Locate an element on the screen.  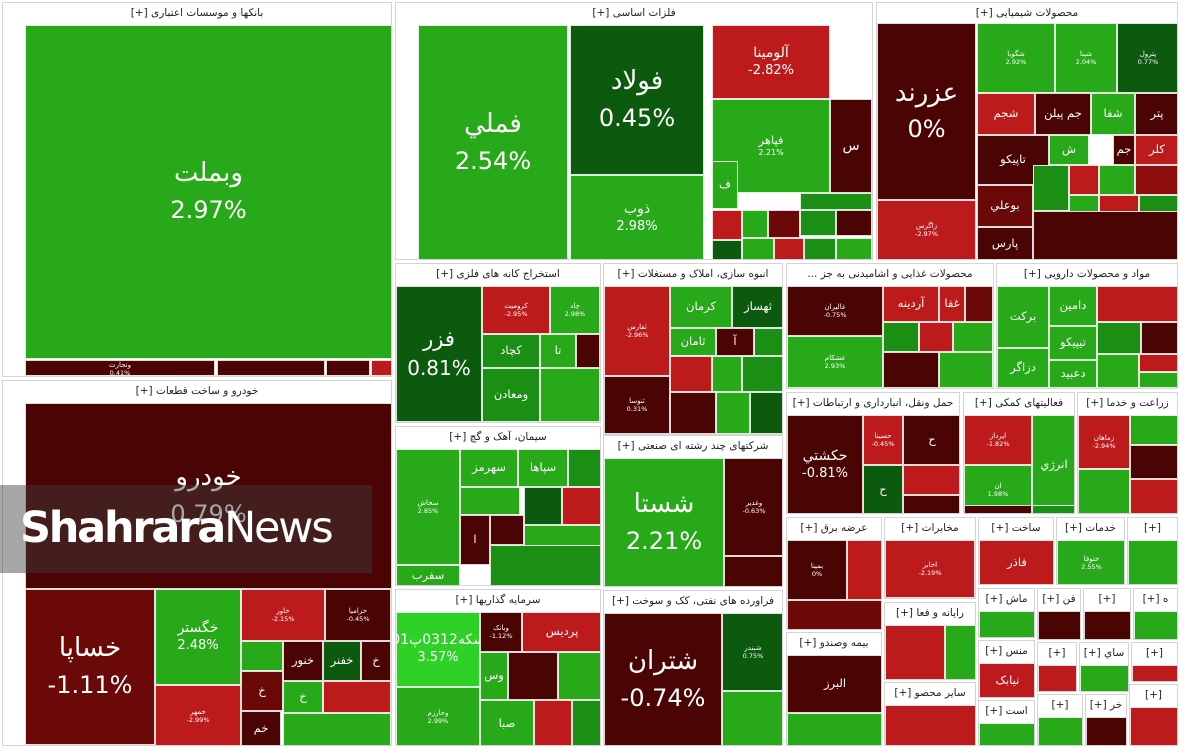
sector-title: منس [+] is located at coordinates (1006, 651).